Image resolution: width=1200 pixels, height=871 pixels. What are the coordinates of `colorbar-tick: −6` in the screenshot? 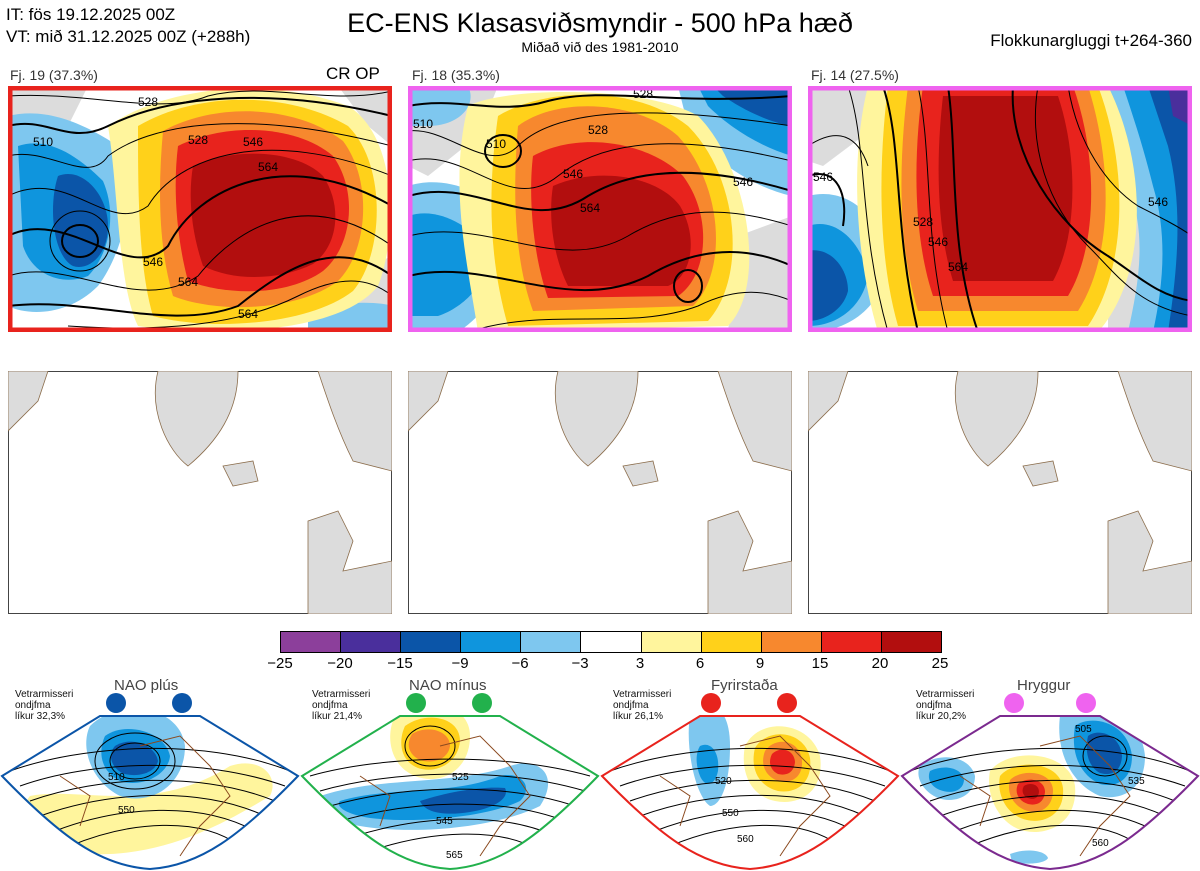 It's located at (520, 663).